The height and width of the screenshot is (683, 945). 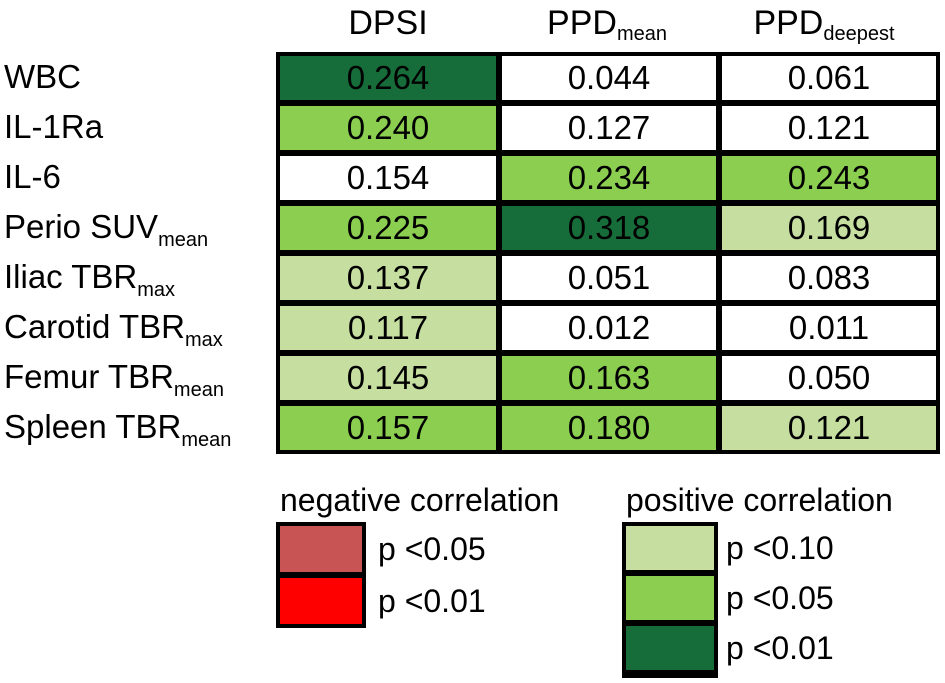 What do you see at coordinates (609, 228) in the screenshot?
I see `heatmap-cell: 0.318` at bounding box center [609, 228].